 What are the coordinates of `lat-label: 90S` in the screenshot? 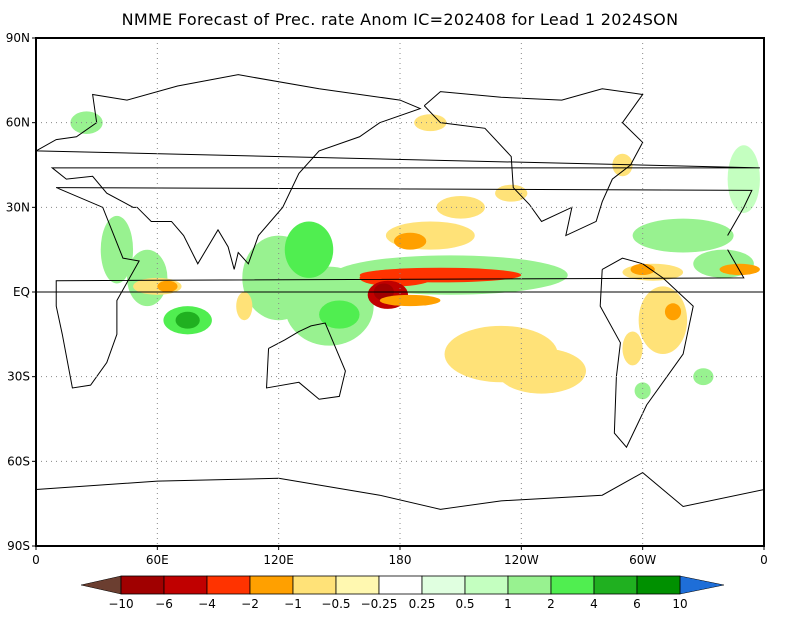 It's located at (18, 546).